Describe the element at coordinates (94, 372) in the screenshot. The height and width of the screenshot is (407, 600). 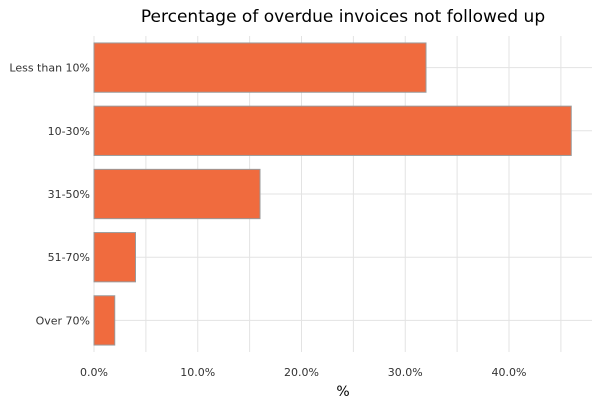
I see `x-tick-label: 0.0%` at that location.